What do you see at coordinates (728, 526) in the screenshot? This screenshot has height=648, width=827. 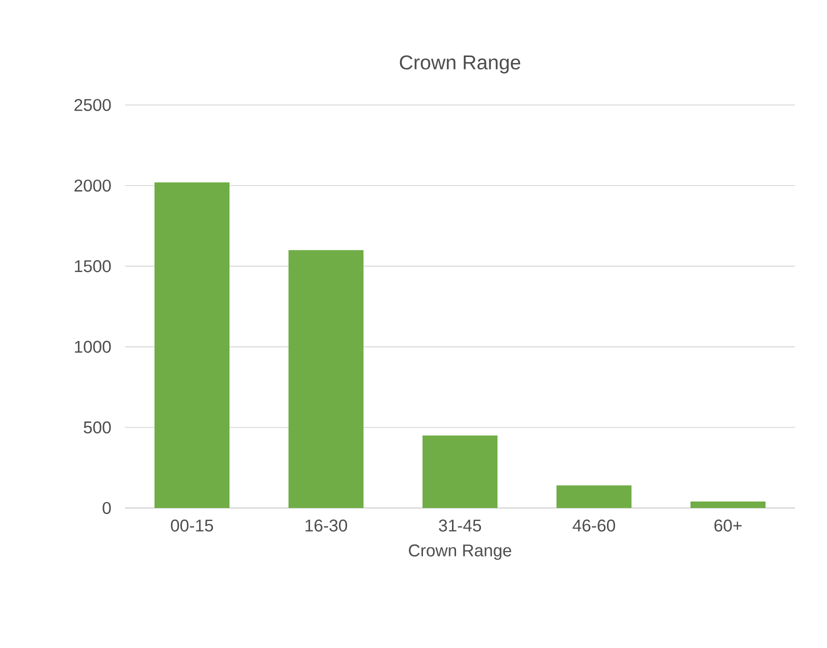 I see `x-tick-label: 60+` at bounding box center [728, 526].